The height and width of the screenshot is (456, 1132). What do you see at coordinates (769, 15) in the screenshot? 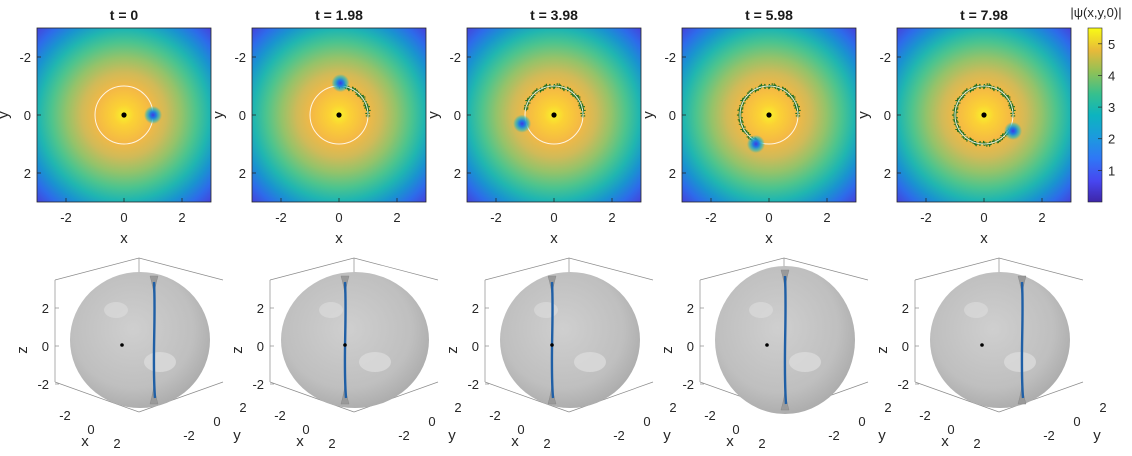
I see `panel-title: t = 5.98` at bounding box center [769, 15].